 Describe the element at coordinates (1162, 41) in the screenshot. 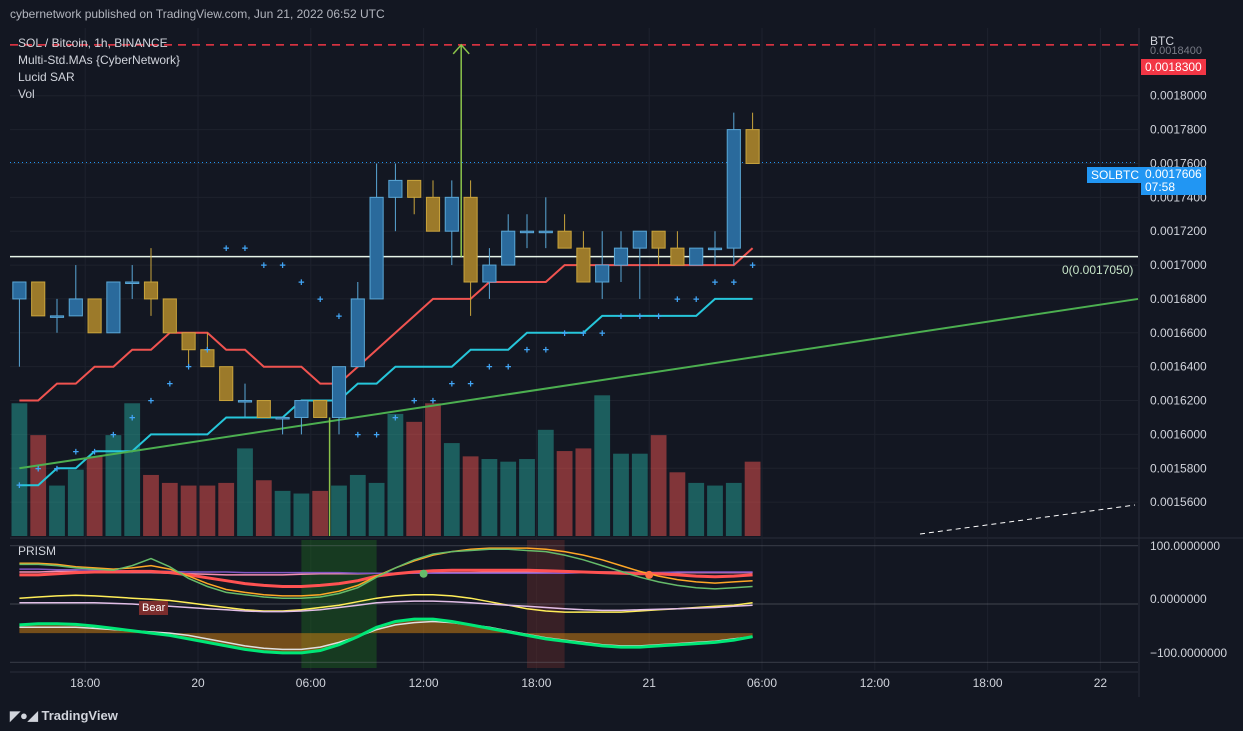

I see `price-axis-currency: BTC` at that location.